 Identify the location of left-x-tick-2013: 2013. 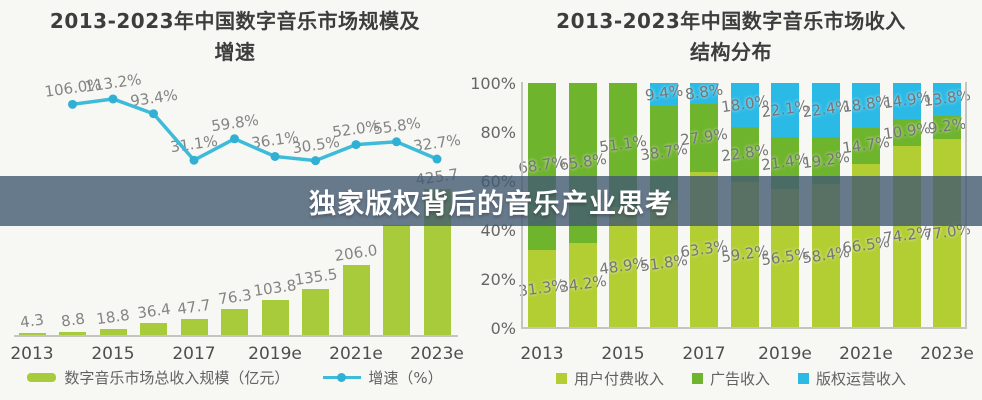
(32, 354).